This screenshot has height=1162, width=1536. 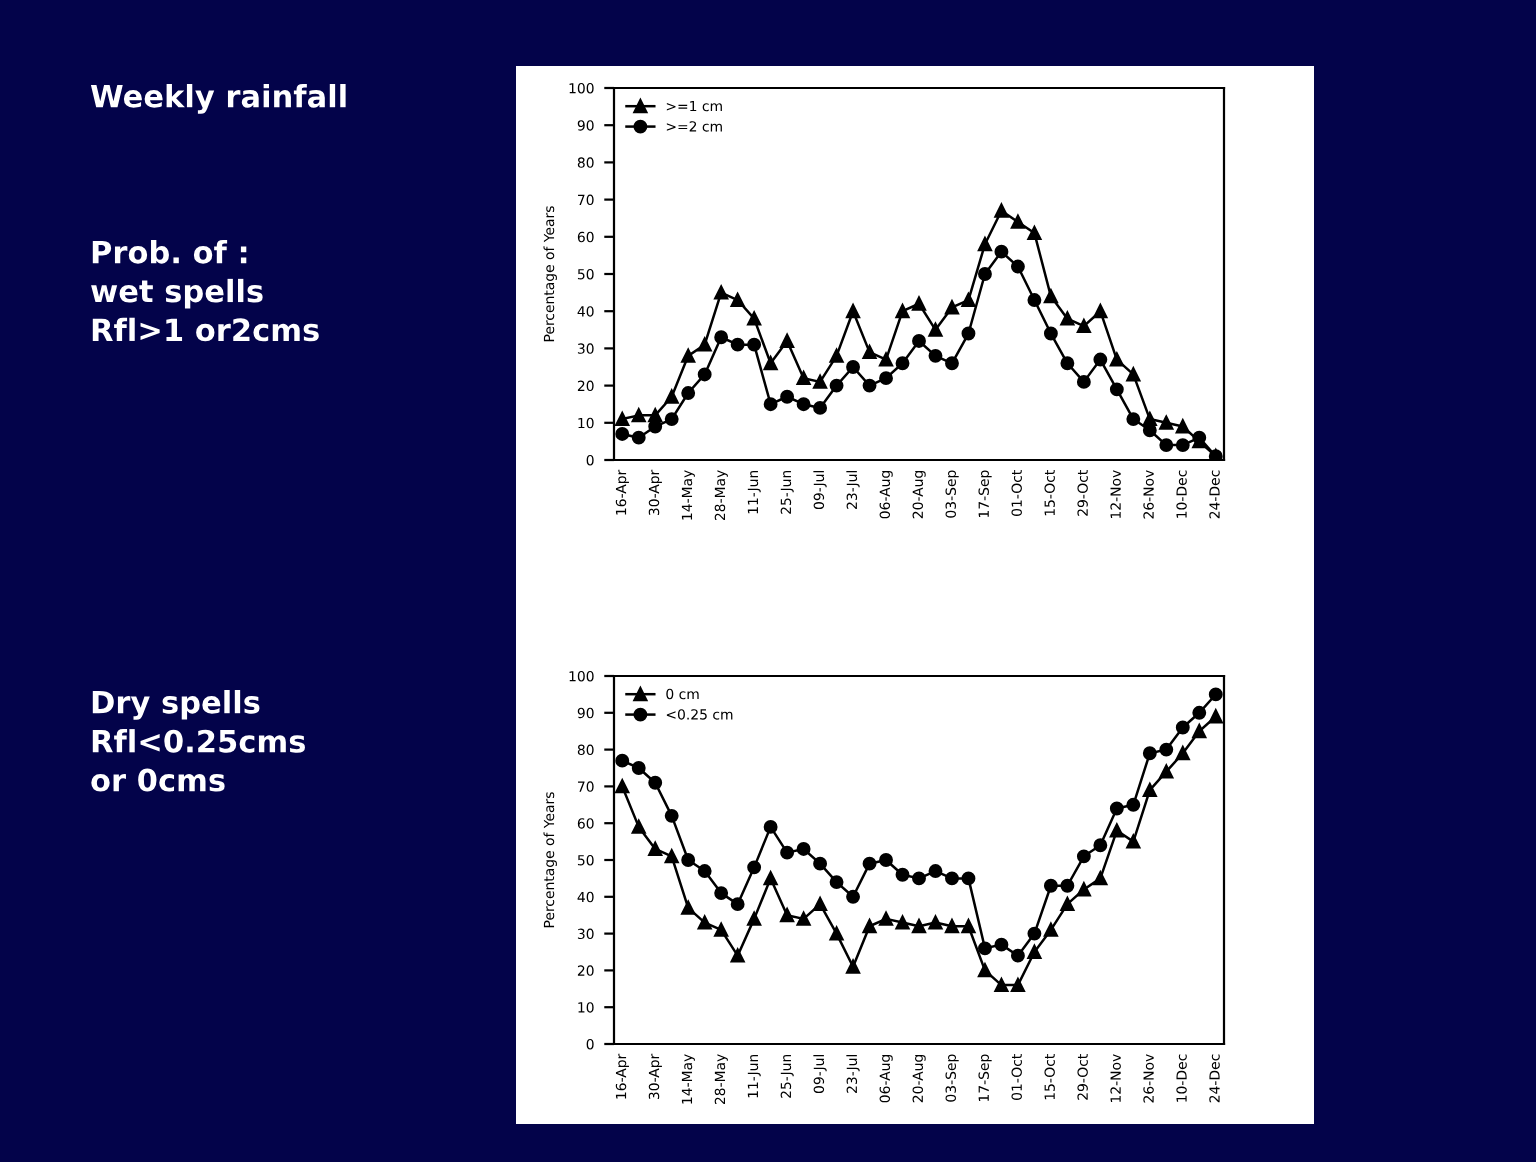 I want to click on text: Prob. of : wet spells Rfl>1 or2cms, so click(x=205, y=291).